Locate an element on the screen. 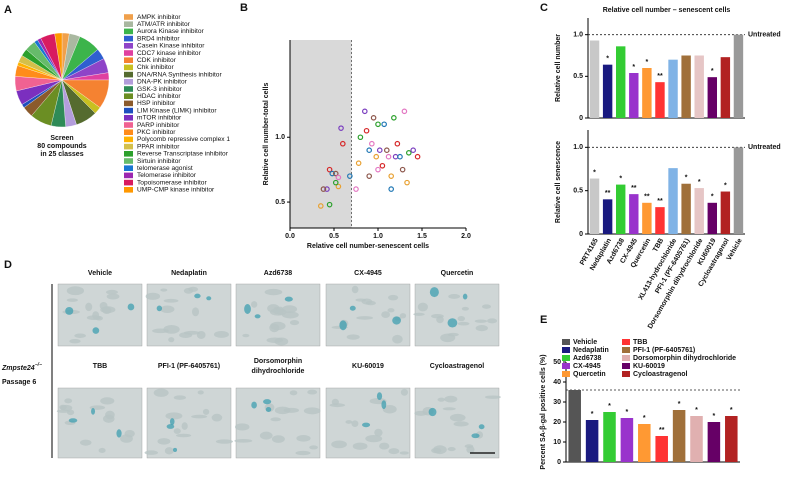 This screenshot has height=483, width=790. x-tick-label: 0.0 is located at coordinates (290, 236).